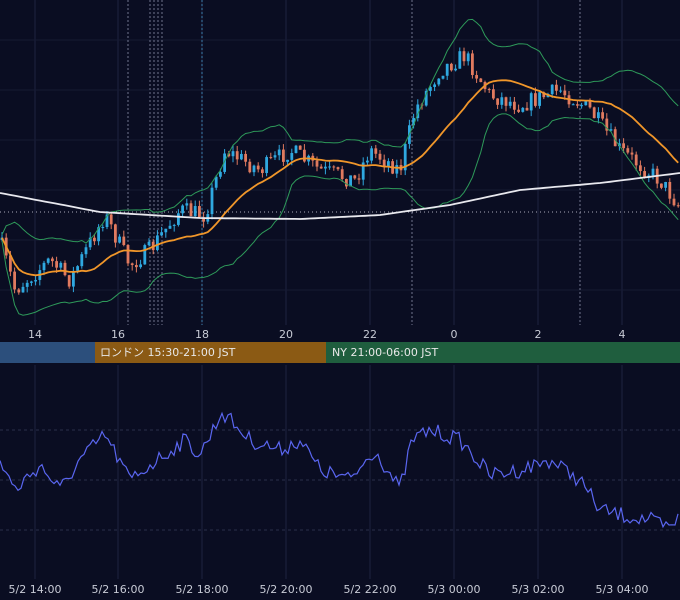 Image resolution: width=680 pixels, height=600 pixels. Describe the element at coordinates (622, 589) in the screenshot. I see `time-label: 5/3 04:00` at that location.